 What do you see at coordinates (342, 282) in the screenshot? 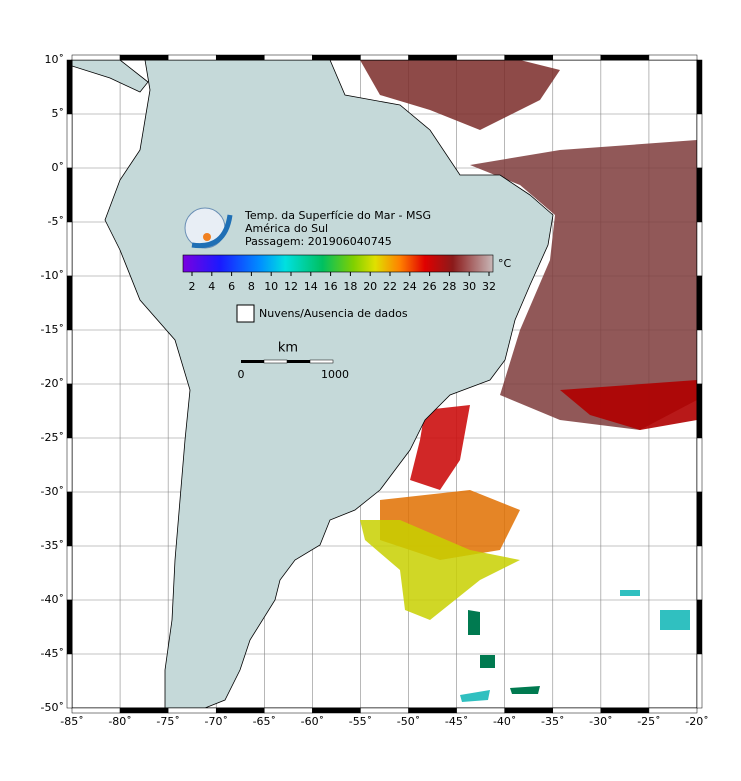
I see `colorbar-ticks: 2 4 6 8 10 12 14 16 18 20 22 24 26 28 30 32` at bounding box center [342, 282].